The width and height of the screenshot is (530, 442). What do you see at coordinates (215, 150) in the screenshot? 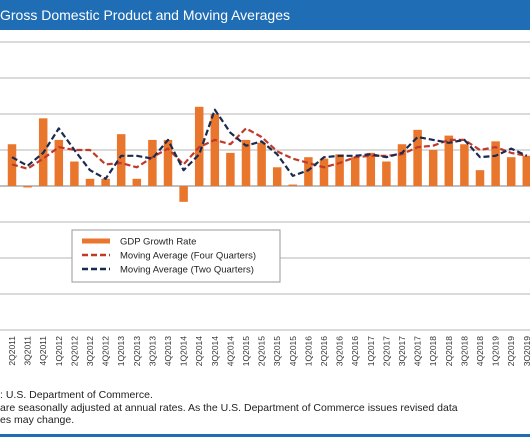
I see `bar-3Q2014` at bounding box center [215, 150].